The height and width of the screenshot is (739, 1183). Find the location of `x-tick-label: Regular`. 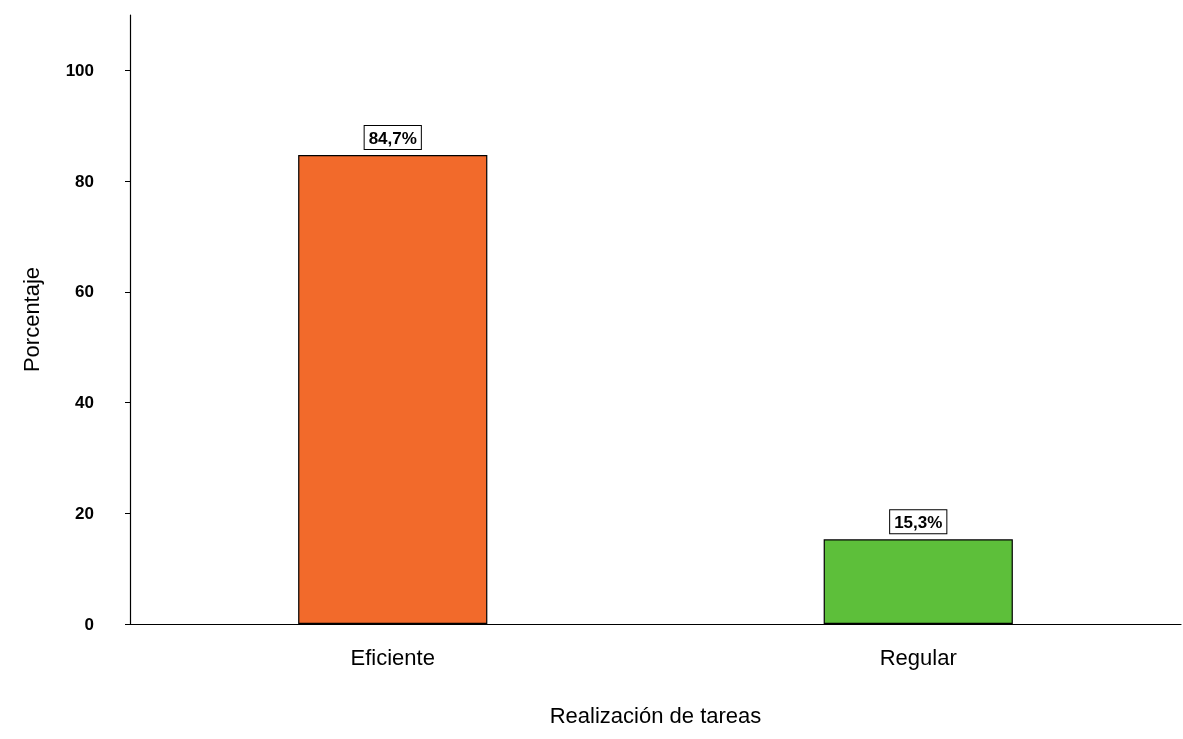

x-tick-label: Regular is located at coordinates (918, 657).